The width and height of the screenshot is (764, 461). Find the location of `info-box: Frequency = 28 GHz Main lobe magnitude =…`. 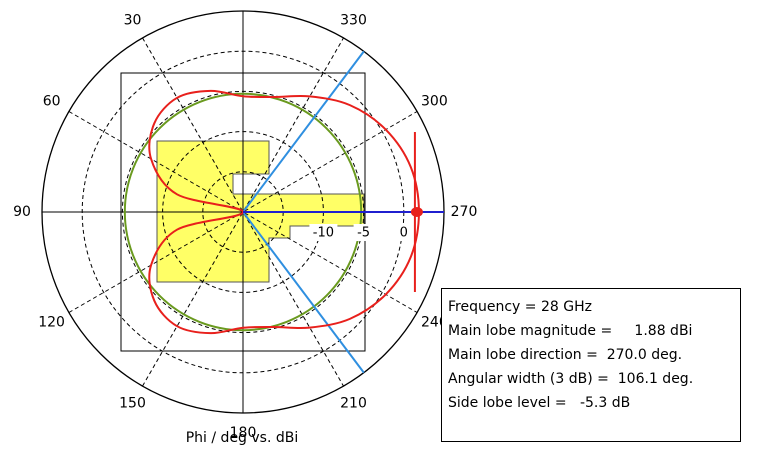

info-box: Frequency = 28 GHz Main lobe magnitude =… is located at coordinates (591, 365).